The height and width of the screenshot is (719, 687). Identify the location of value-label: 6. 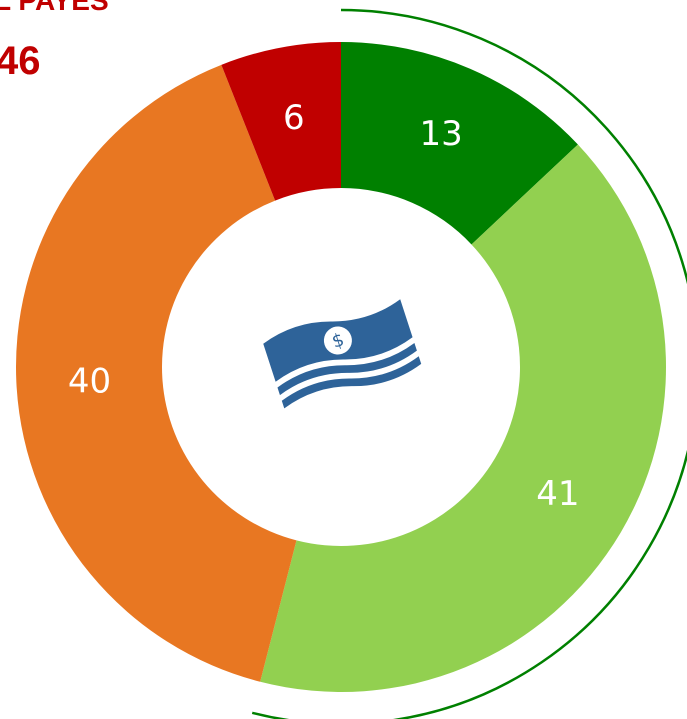
(294, 118).